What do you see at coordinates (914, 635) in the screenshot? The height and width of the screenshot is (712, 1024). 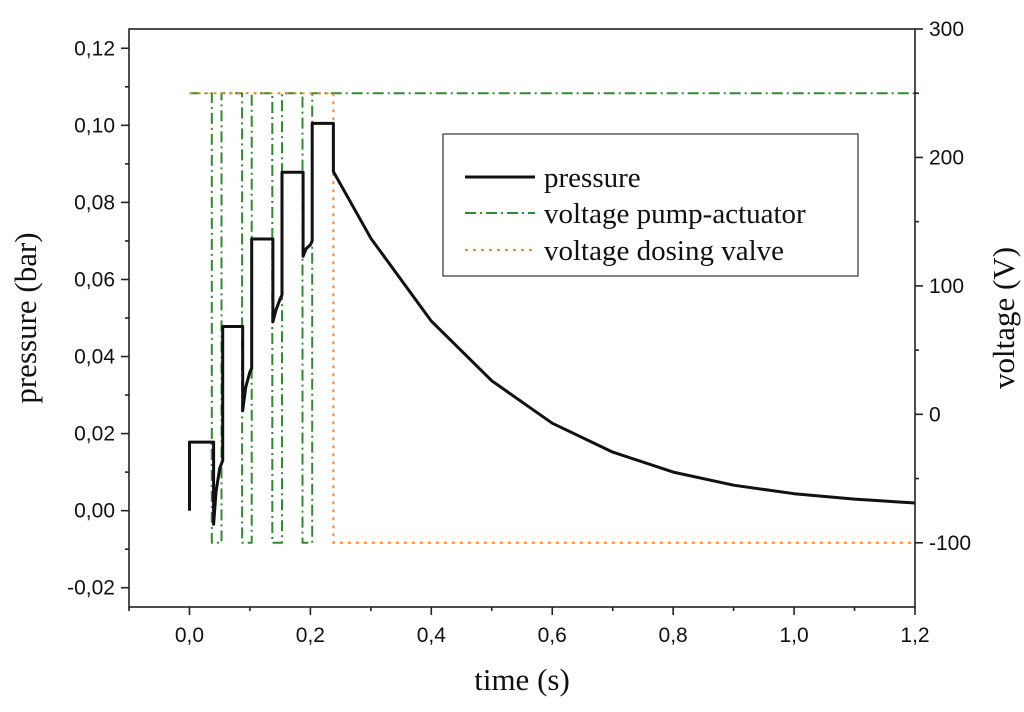 I see `x-tick-label: 1,2` at bounding box center [914, 635].